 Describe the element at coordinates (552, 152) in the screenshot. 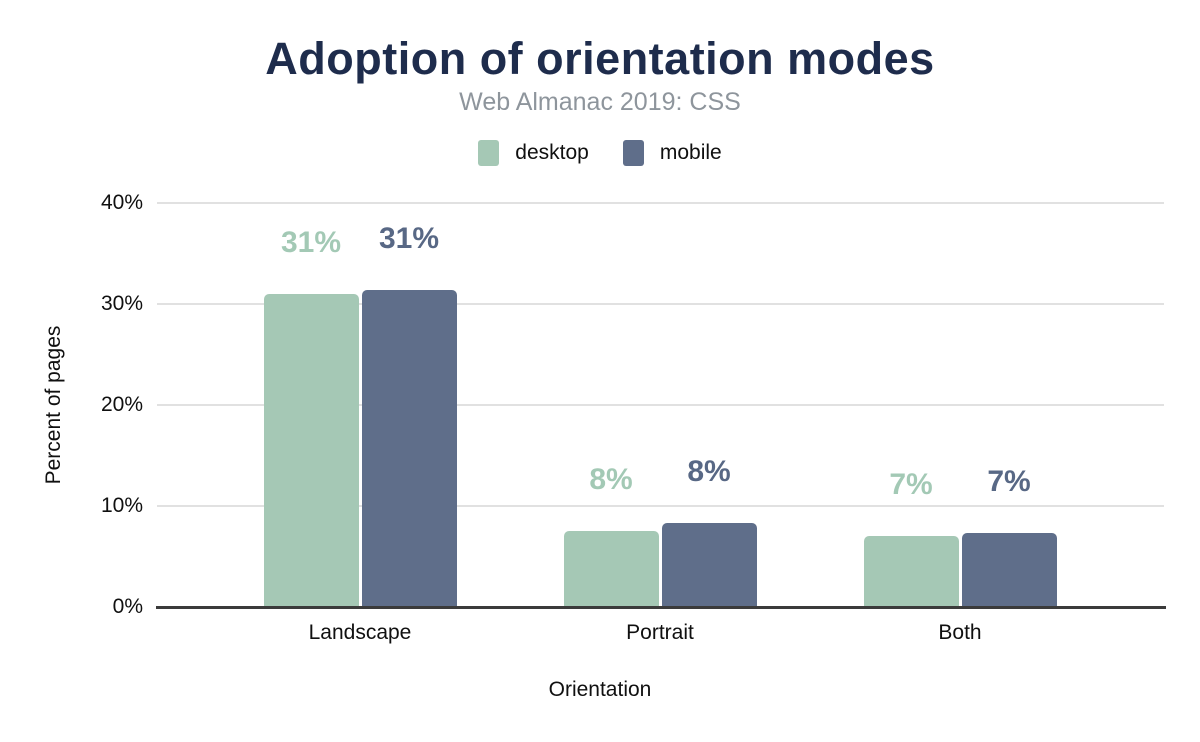

I see `legend-label-desktop: desktop` at that location.